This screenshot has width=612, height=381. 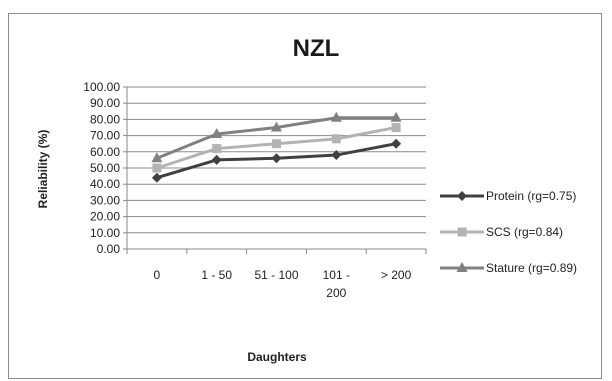 I want to click on x-tick-label: 101 -200, so click(x=336, y=284).